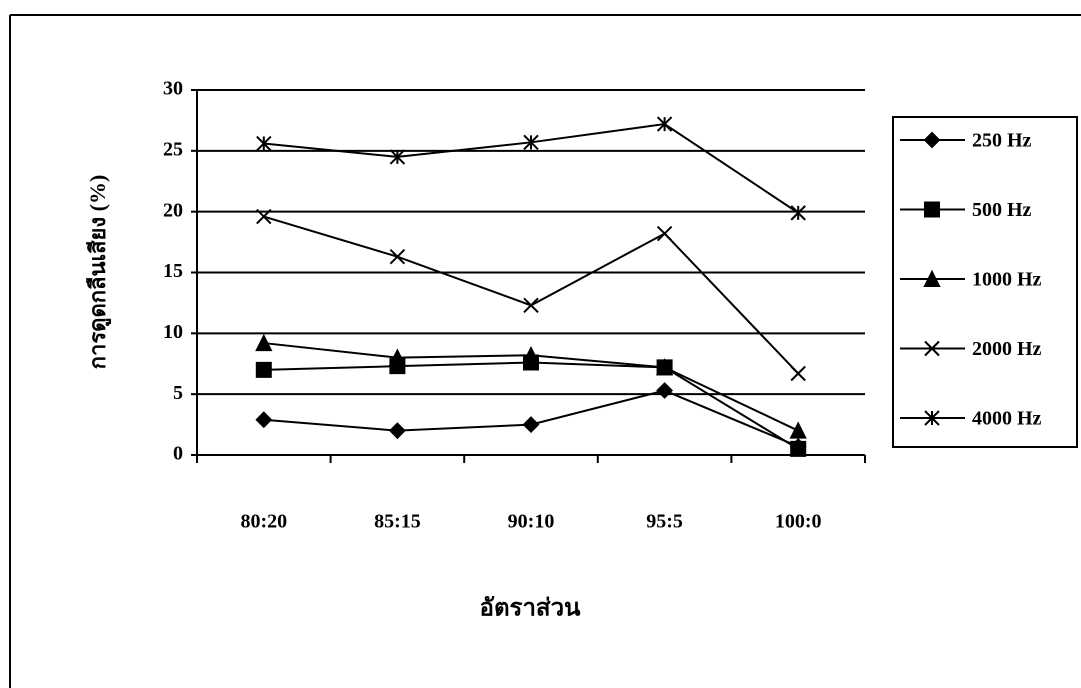  Describe the element at coordinates (664, 522) in the screenshot. I see `x-tick-label: 95:5` at that location.